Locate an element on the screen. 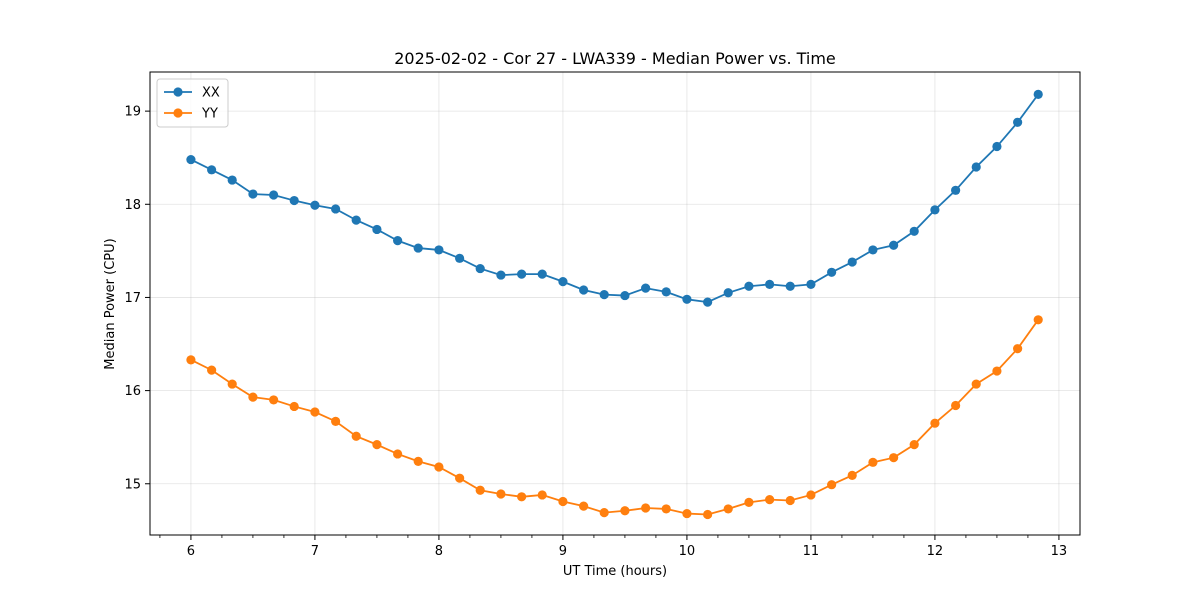  x-tick-label: 6 is located at coordinates (191, 551).